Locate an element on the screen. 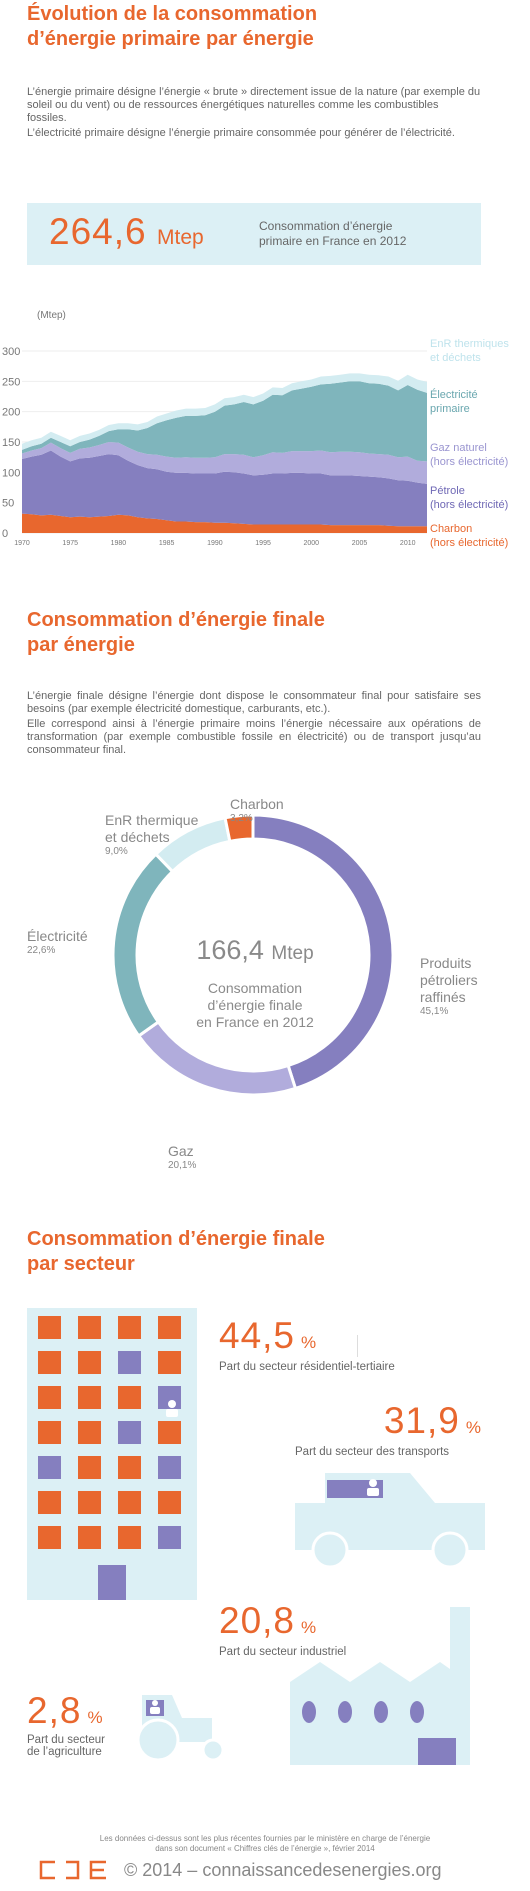 This screenshot has height=1891, width=530. legend-charbon: Charbon (hors électricité) is located at coordinates (469, 536).